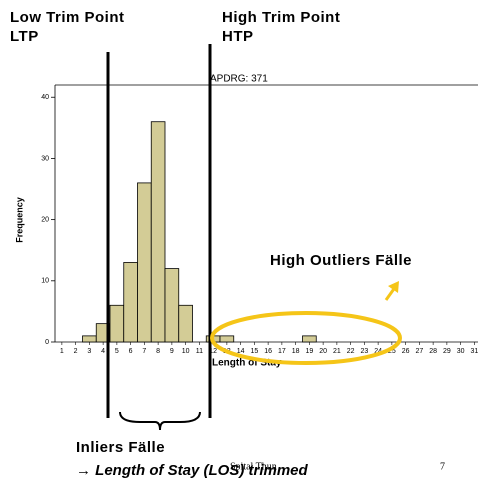  Describe the element at coordinates (341, 260) in the screenshot. I see `outliers-label: High Outliers Fälle` at that location.